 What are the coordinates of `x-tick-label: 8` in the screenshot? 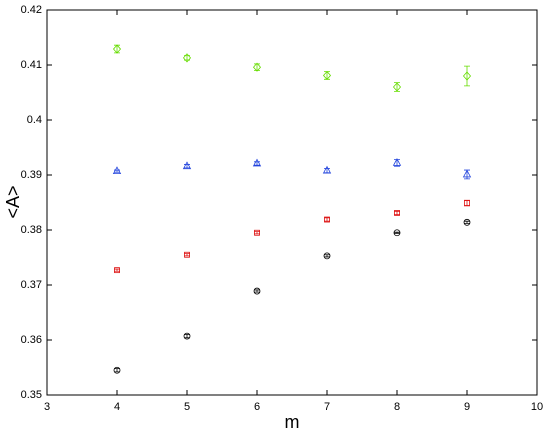 It's located at (397, 407).